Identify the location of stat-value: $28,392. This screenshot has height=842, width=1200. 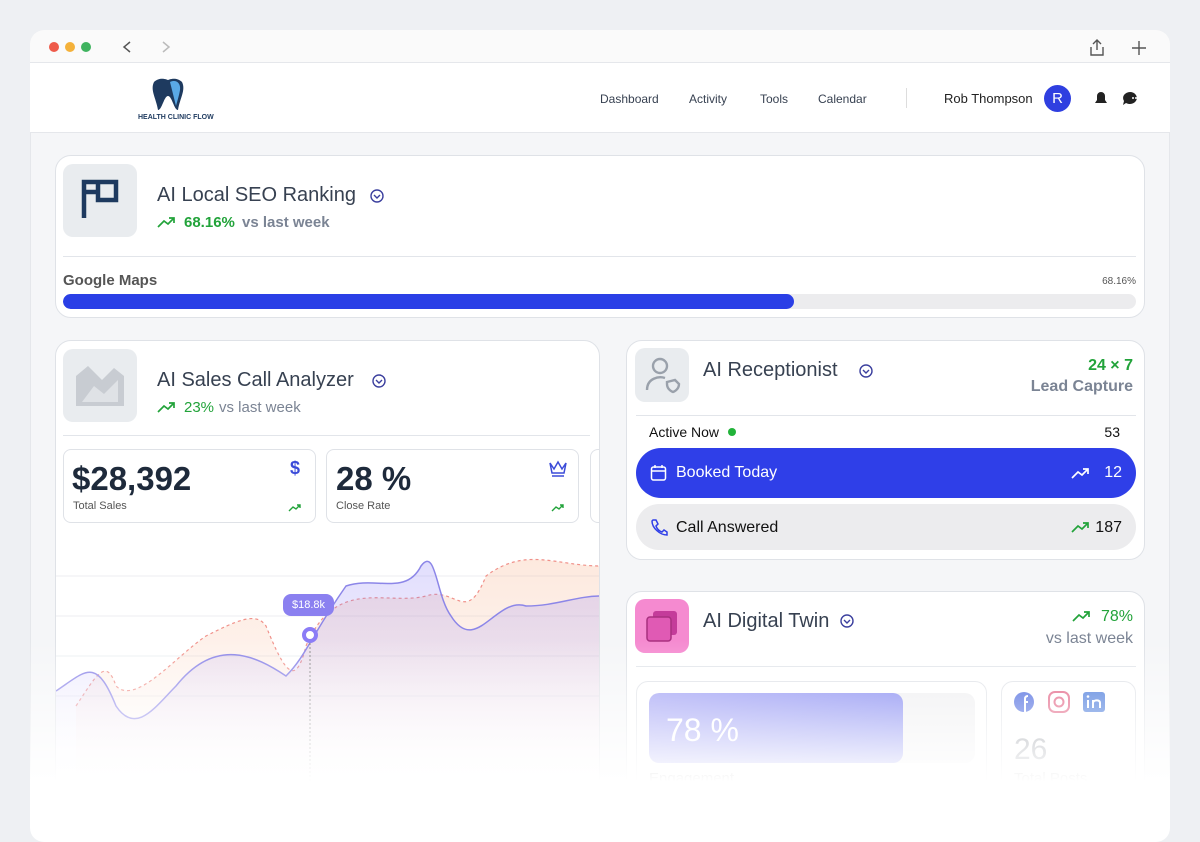
(132, 478).